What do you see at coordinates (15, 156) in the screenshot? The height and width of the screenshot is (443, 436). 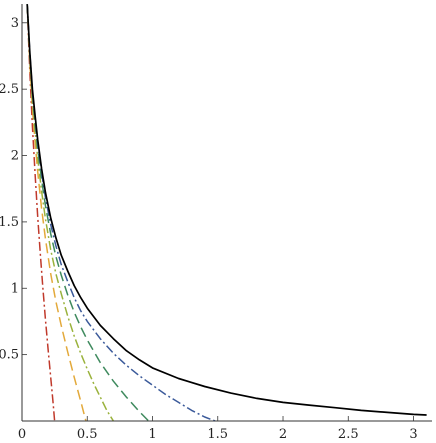 I see `y-tick-label: 2` at bounding box center [15, 156].